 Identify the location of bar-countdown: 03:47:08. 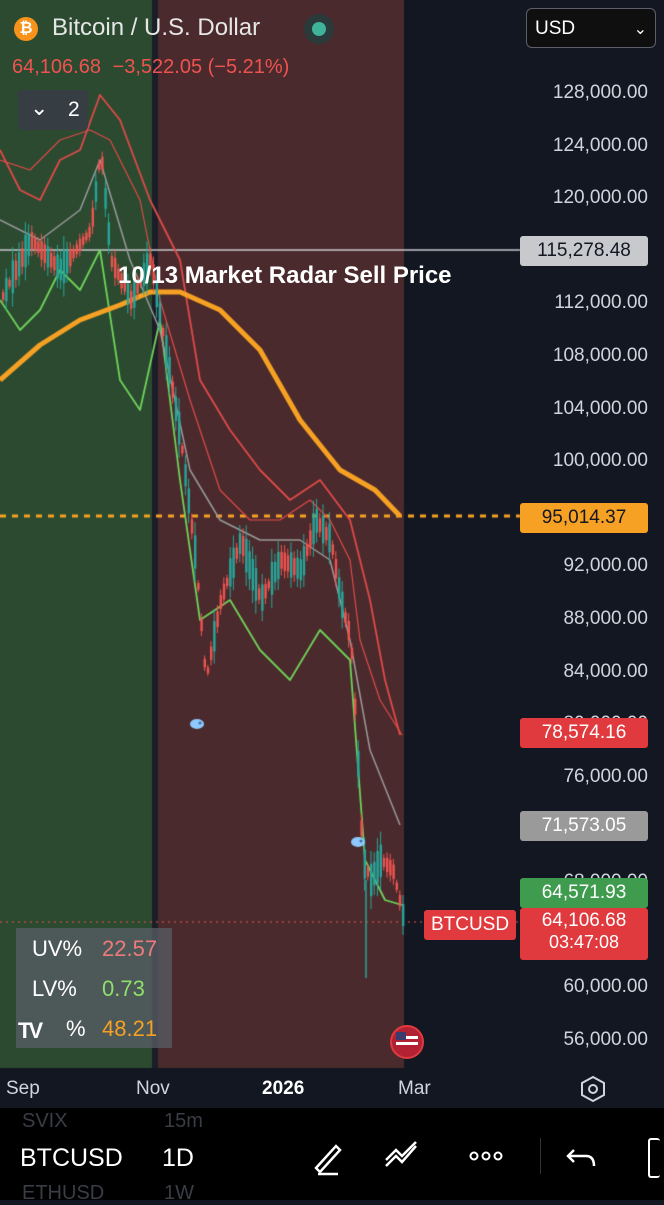
(584, 942).